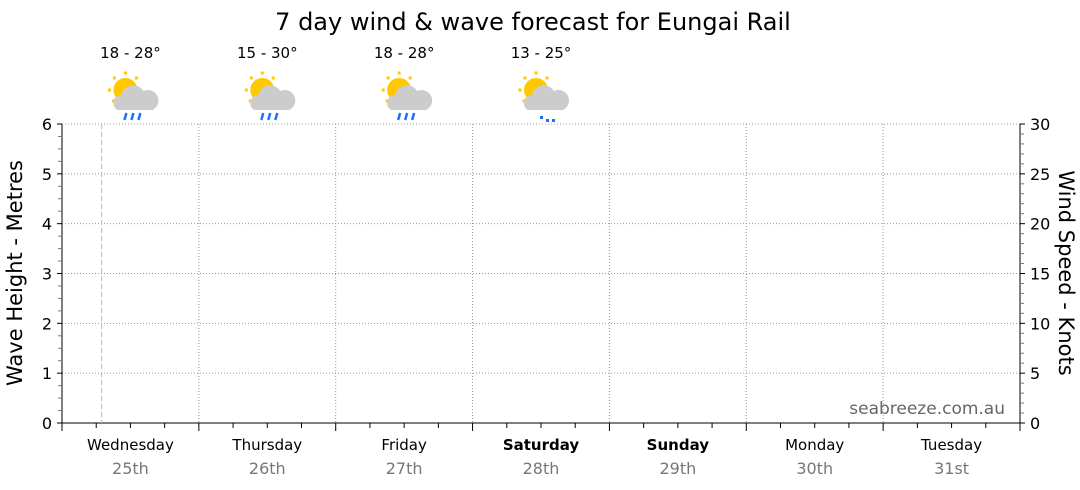  Describe the element at coordinates (404, 445) in the screenshot. I see `x-day-label: Friday` at that location.